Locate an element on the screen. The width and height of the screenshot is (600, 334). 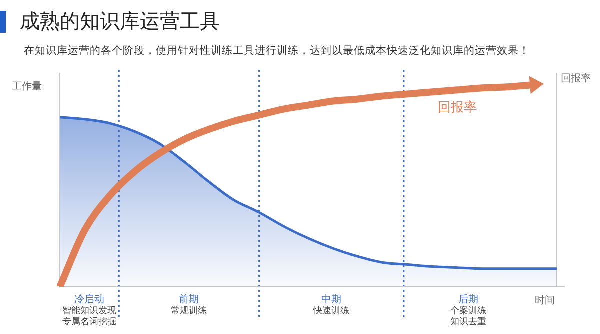
chart-title: 成熟的知识库运营工具 is located at coordinates (120, 21).